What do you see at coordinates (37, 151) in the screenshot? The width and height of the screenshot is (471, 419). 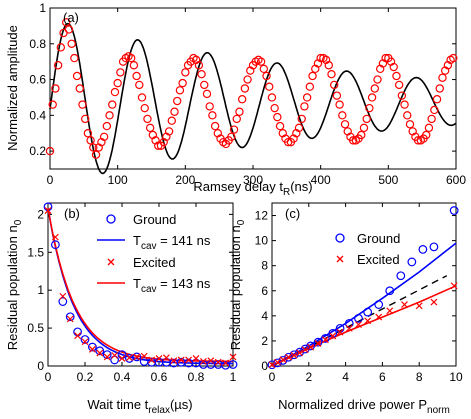 I see `y-tick-label: 0.2` at bounding box center [37, 151].